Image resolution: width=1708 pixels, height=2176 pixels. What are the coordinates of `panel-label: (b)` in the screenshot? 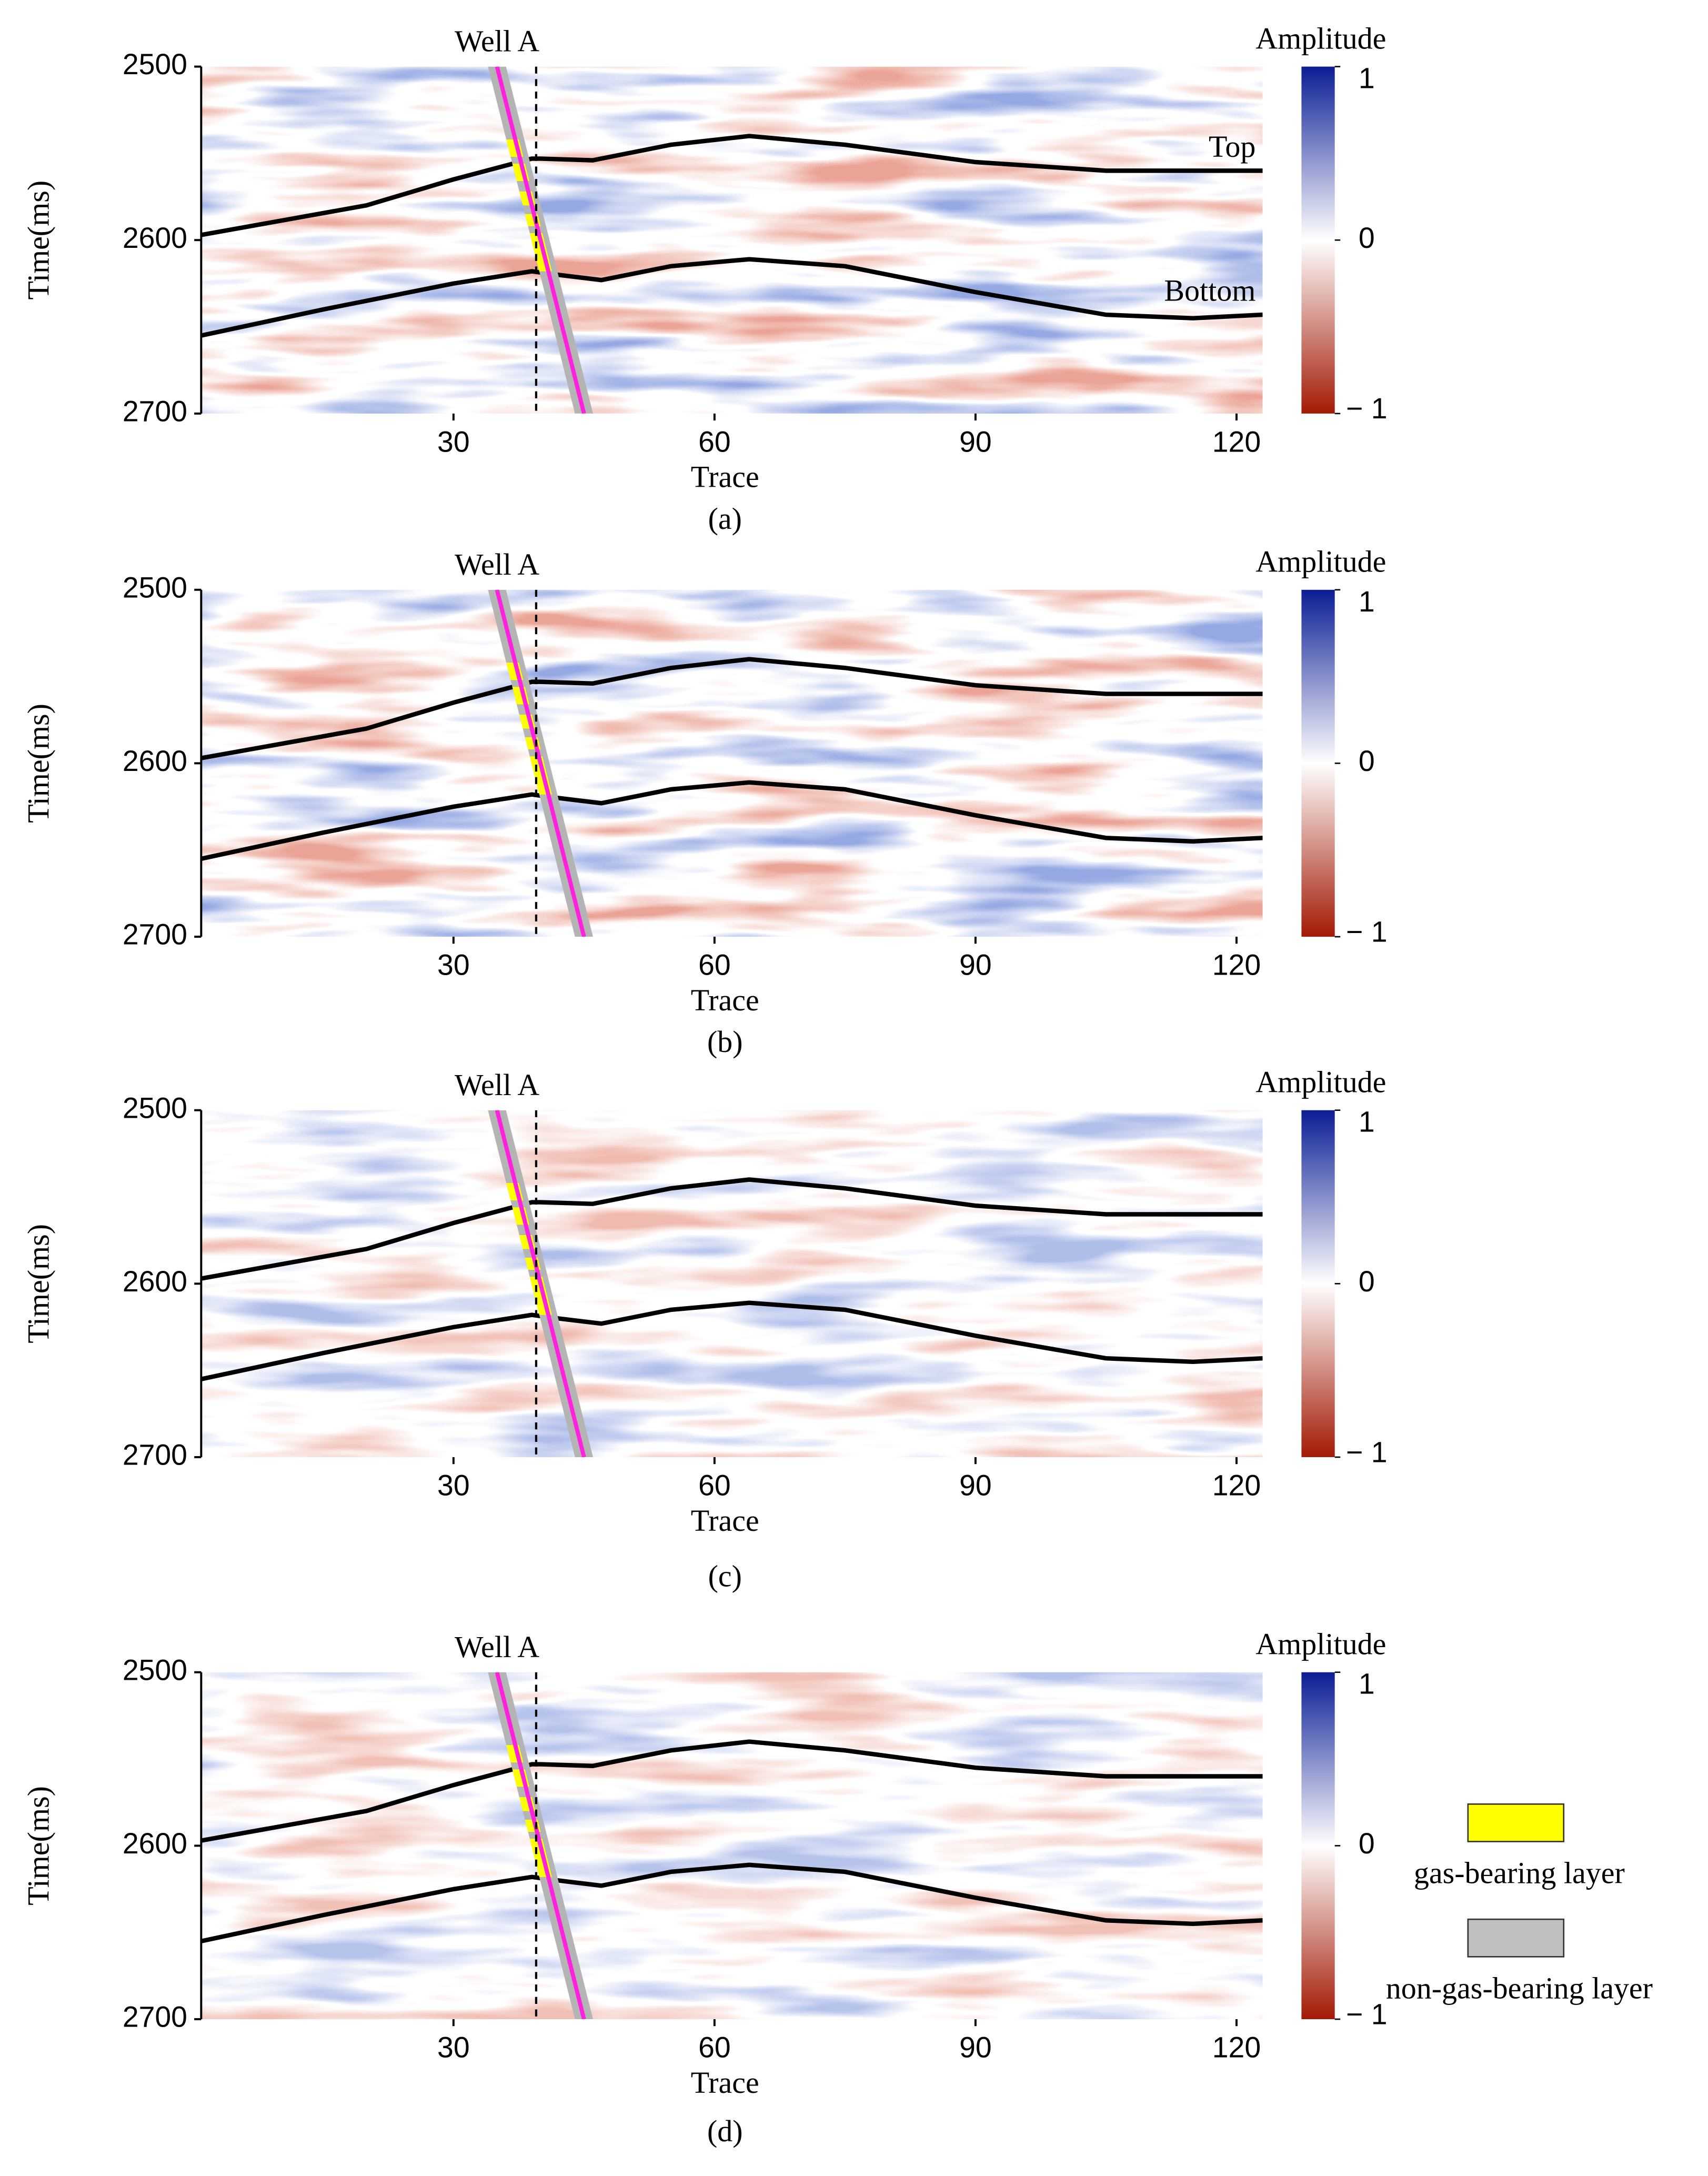 It's located at (725, 1042).